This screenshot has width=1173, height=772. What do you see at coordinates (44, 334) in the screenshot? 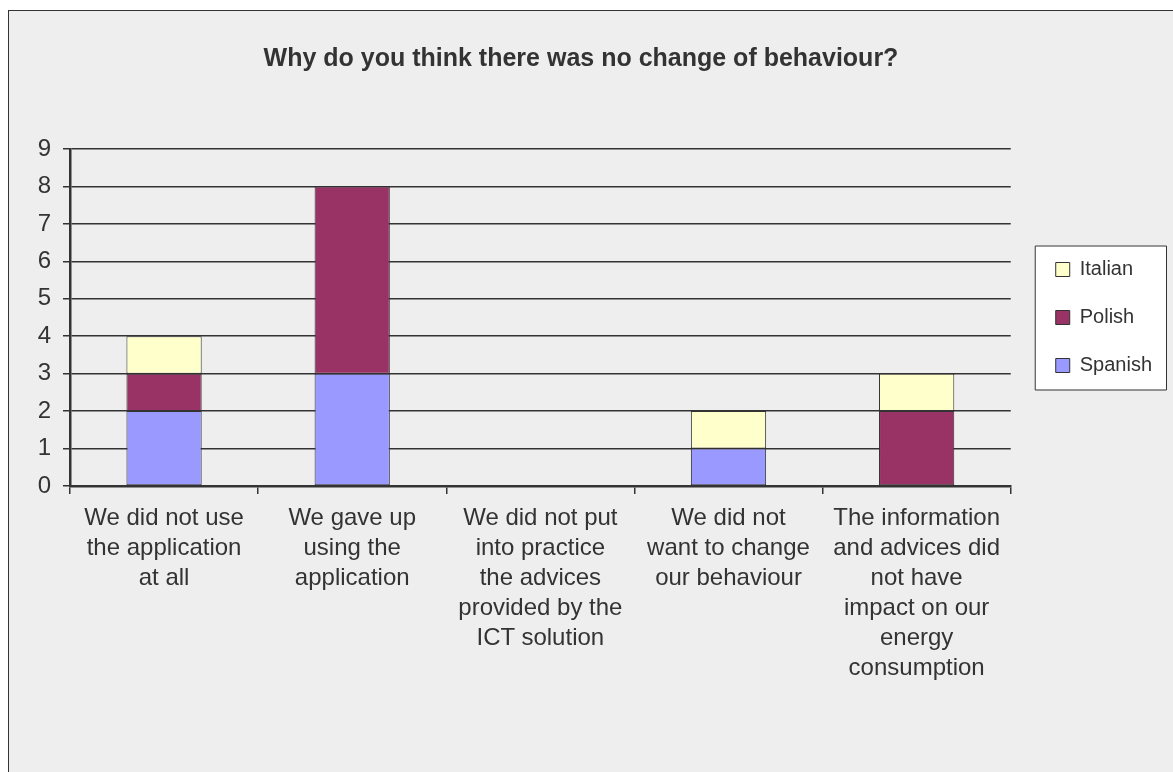
I see `y-tick-label: 4` at bounding box center [44, 334].